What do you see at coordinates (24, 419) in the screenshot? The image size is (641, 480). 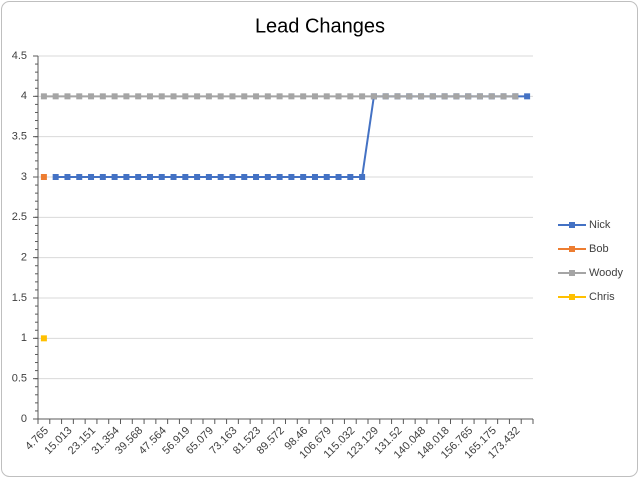 I see `y-tick-label: 0` at bounding box center [24, 419].